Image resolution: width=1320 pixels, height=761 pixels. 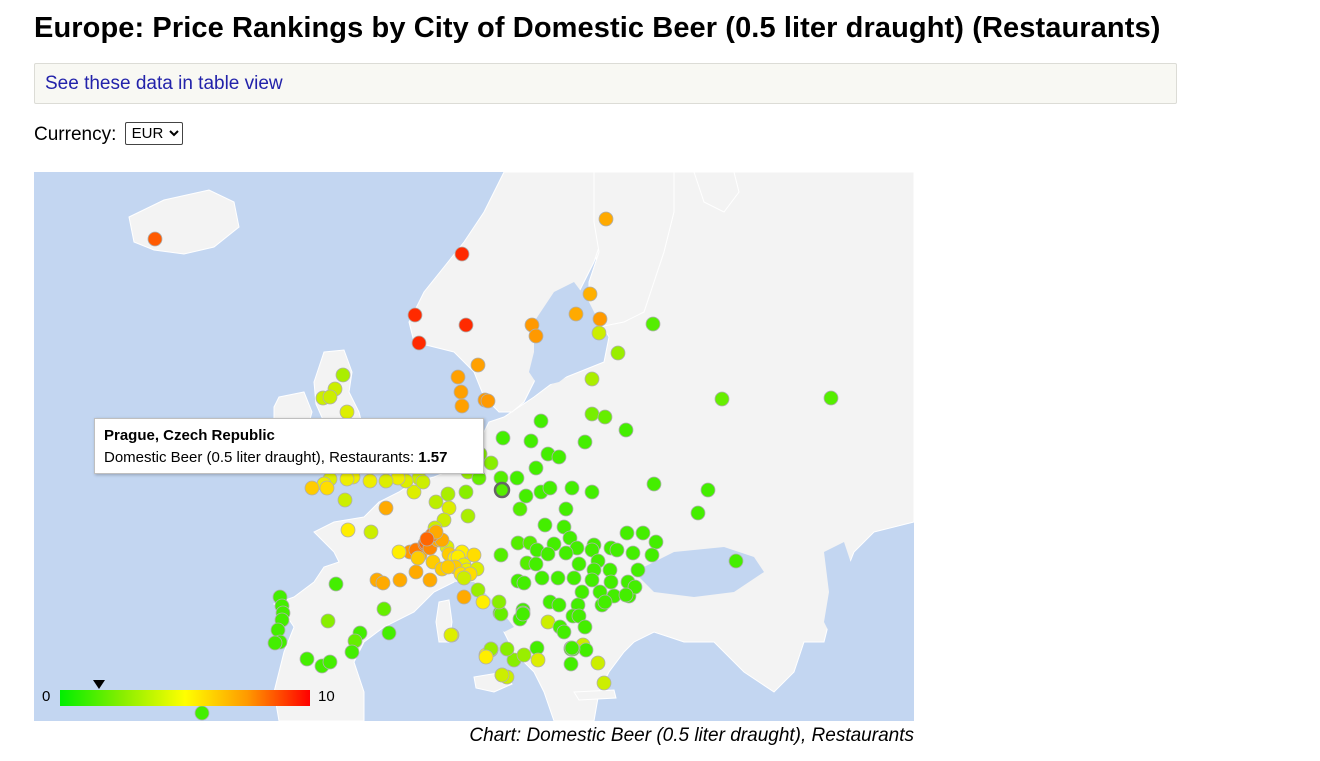 I want to click on table-view-link: See these data in table view, so click(x=164, y=83).